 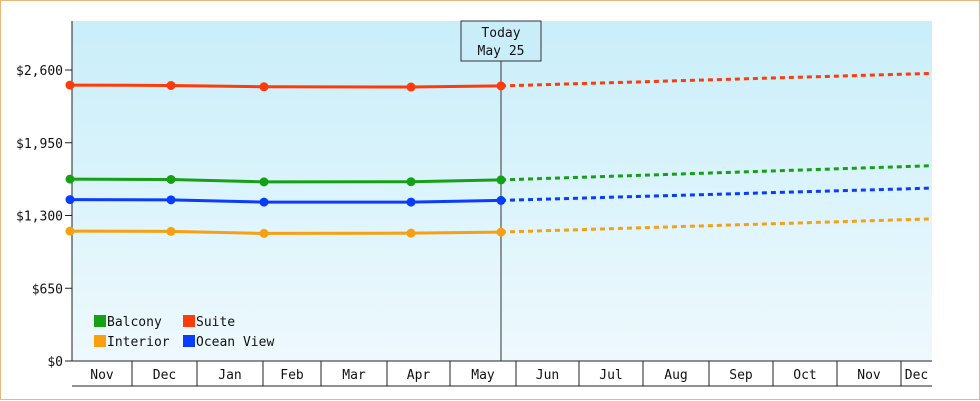 What do you see at coordinates (229, 375) in the screenshot?
I see `x-tick-label: Jan` at bounding box center [229, 375].